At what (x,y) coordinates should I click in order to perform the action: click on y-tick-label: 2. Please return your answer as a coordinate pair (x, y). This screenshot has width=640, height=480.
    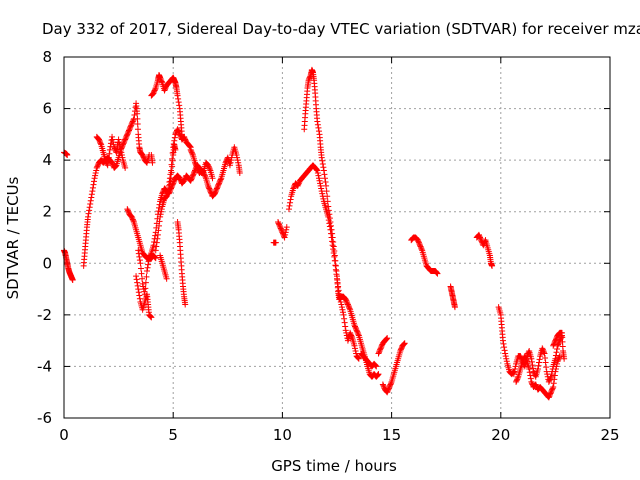
    Looking at the image, I should click on (47, 212).